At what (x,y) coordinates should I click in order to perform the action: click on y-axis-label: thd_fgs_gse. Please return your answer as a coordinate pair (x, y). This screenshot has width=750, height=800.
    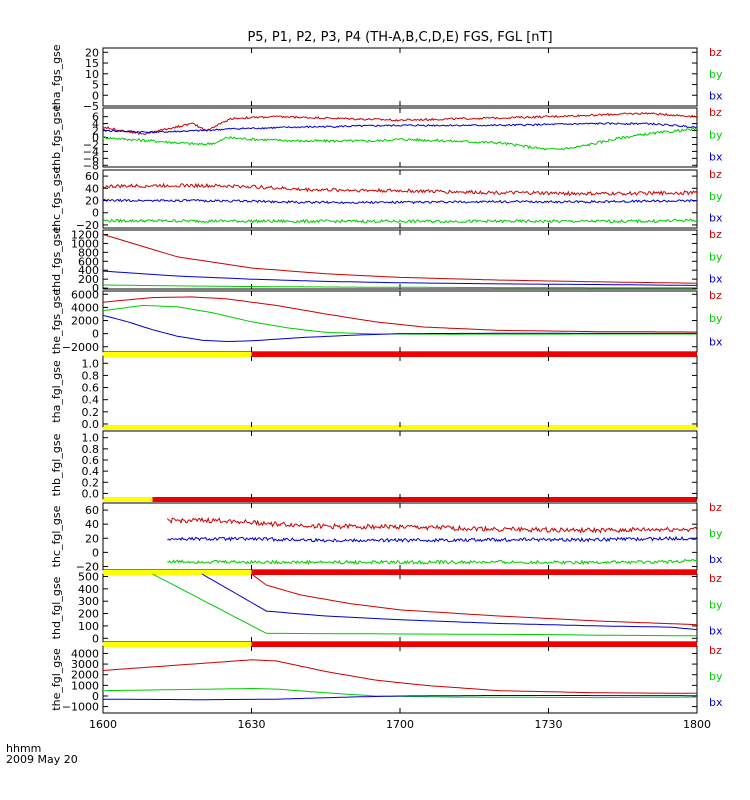
    Looking at the image, I should click on (56, 260).